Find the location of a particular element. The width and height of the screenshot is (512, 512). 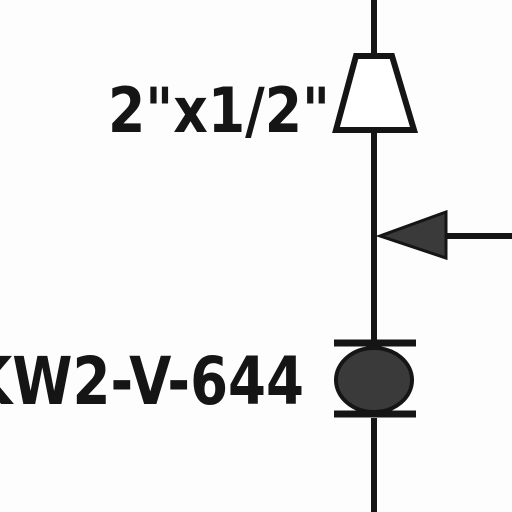

ball-valve-icon is located at coordinates (374, 380).